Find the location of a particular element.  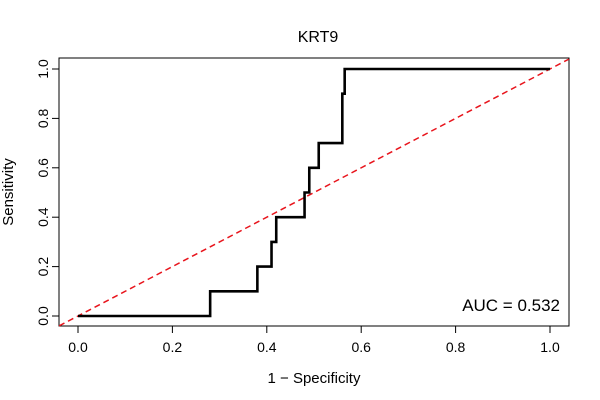

x-axis: 0.0 0.2 0.4 0.6 0.8 1.0 is located at coordinates (314, 340).